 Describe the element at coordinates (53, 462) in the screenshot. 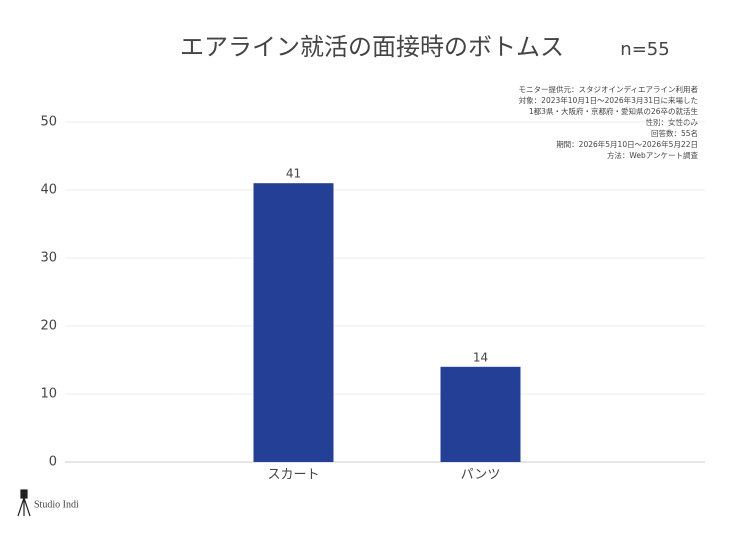

I see `y-tick-label: 0` at that location.